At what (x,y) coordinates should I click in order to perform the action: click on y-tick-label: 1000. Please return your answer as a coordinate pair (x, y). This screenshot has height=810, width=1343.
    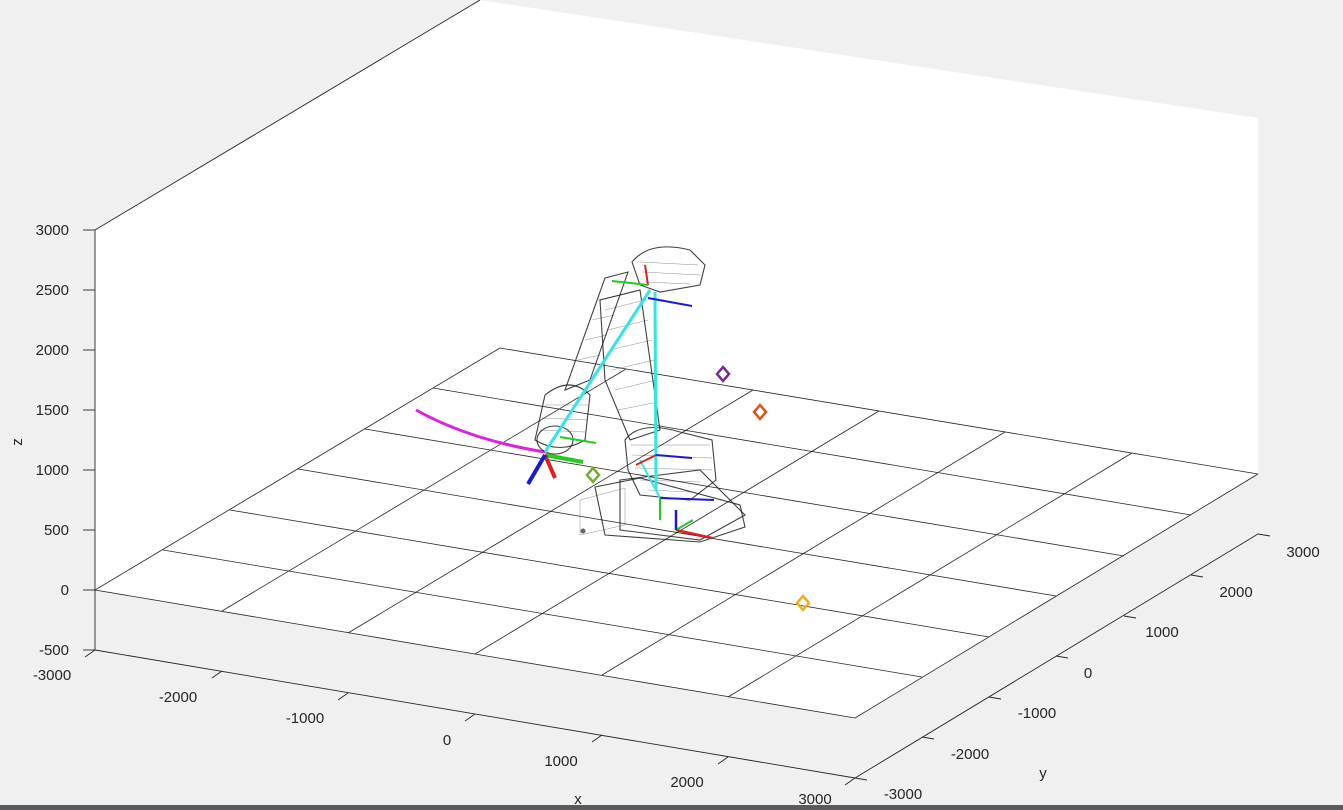
    Looking at the image, I should click on (1161, 632).